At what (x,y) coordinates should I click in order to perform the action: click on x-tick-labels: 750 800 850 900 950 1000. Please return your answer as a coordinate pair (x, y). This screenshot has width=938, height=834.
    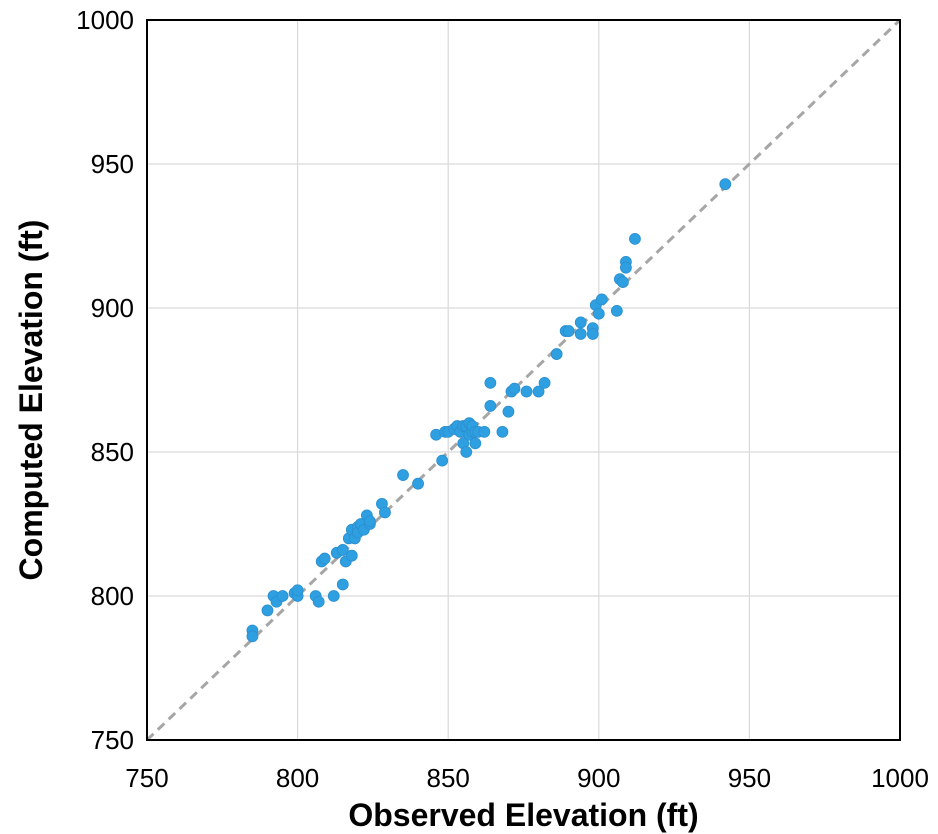
    Looking at the image, I should click on (527, 778).